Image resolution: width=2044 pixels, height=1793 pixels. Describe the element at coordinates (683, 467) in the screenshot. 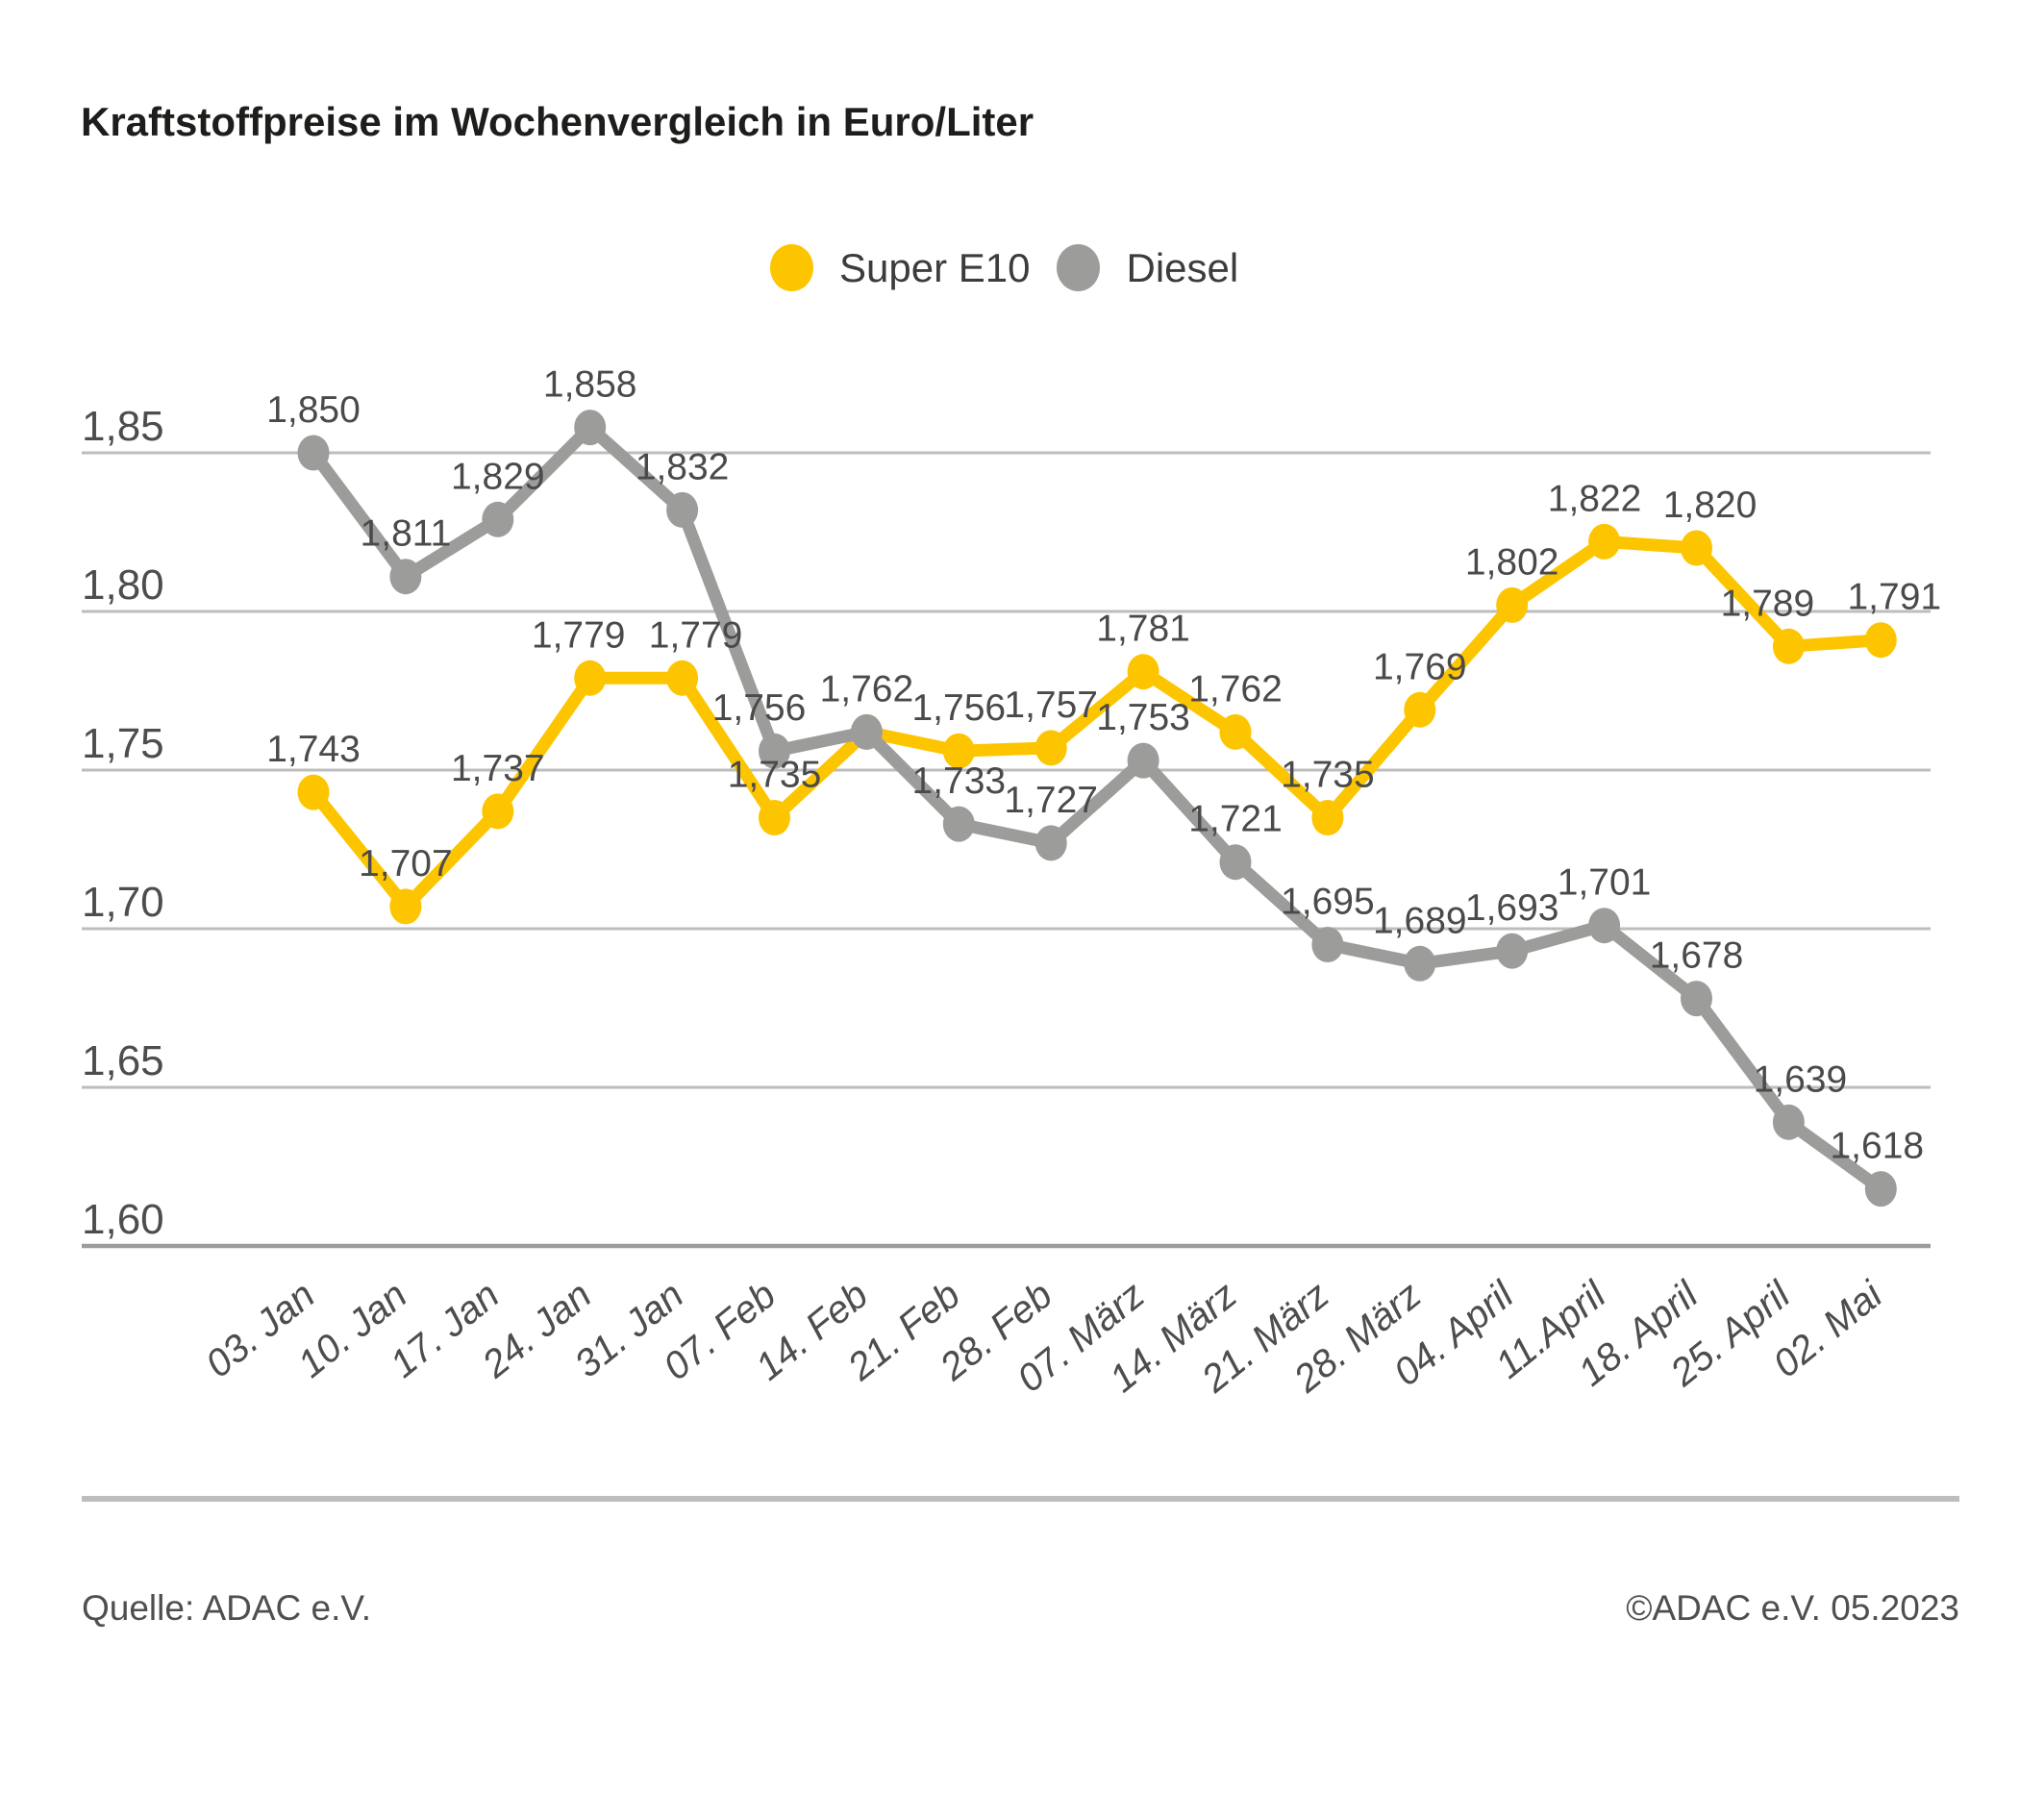

I see `data-label-diesel: 1,832` at that location.